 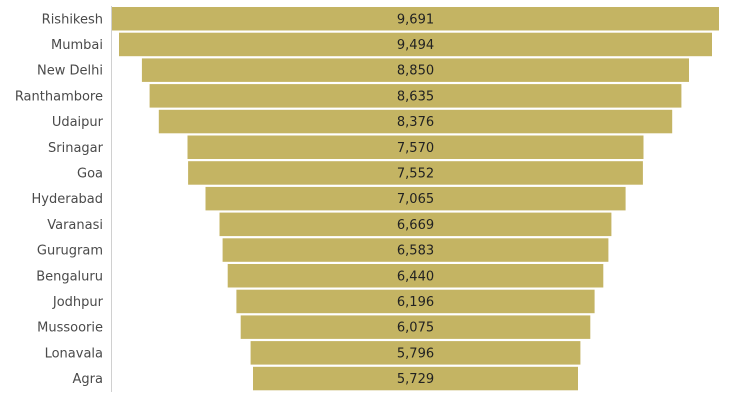 I want to click on bar-ranthambore, so click(x=415, y=96).